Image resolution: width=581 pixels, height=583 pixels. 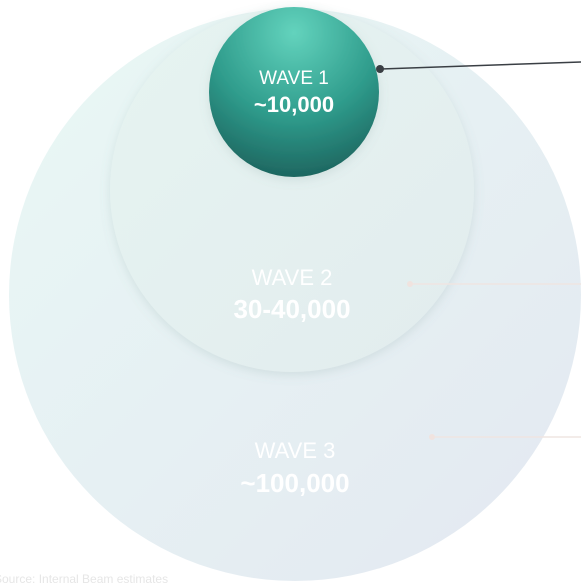 I want to click on wave-value: ~100,000, so click(x=294, y=483).